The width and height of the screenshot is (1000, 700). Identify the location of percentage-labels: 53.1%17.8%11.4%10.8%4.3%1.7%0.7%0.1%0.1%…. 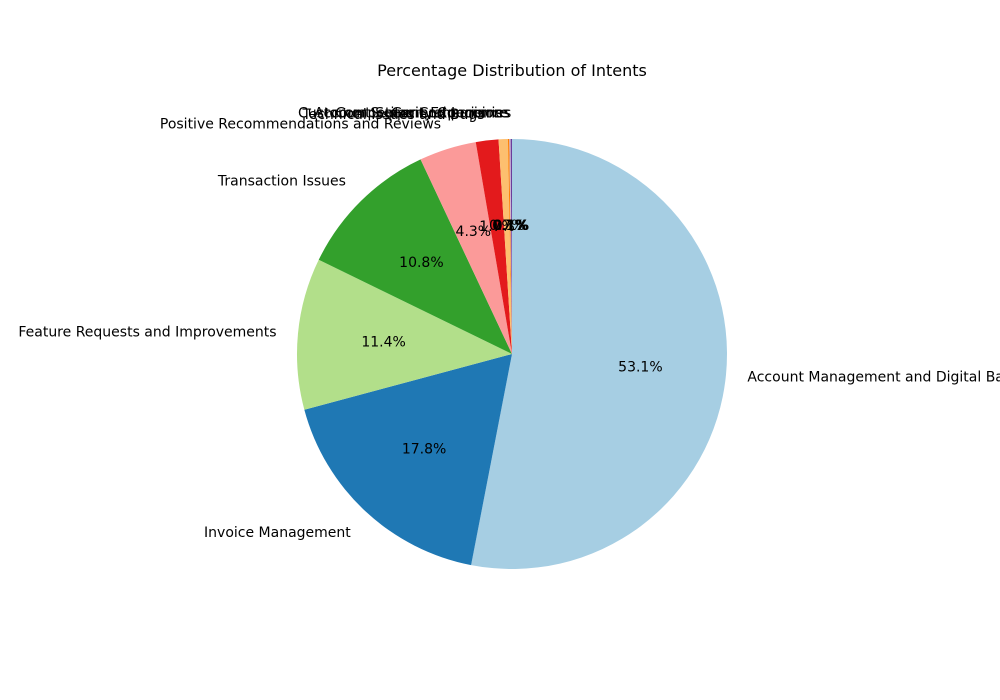
(511, 337).